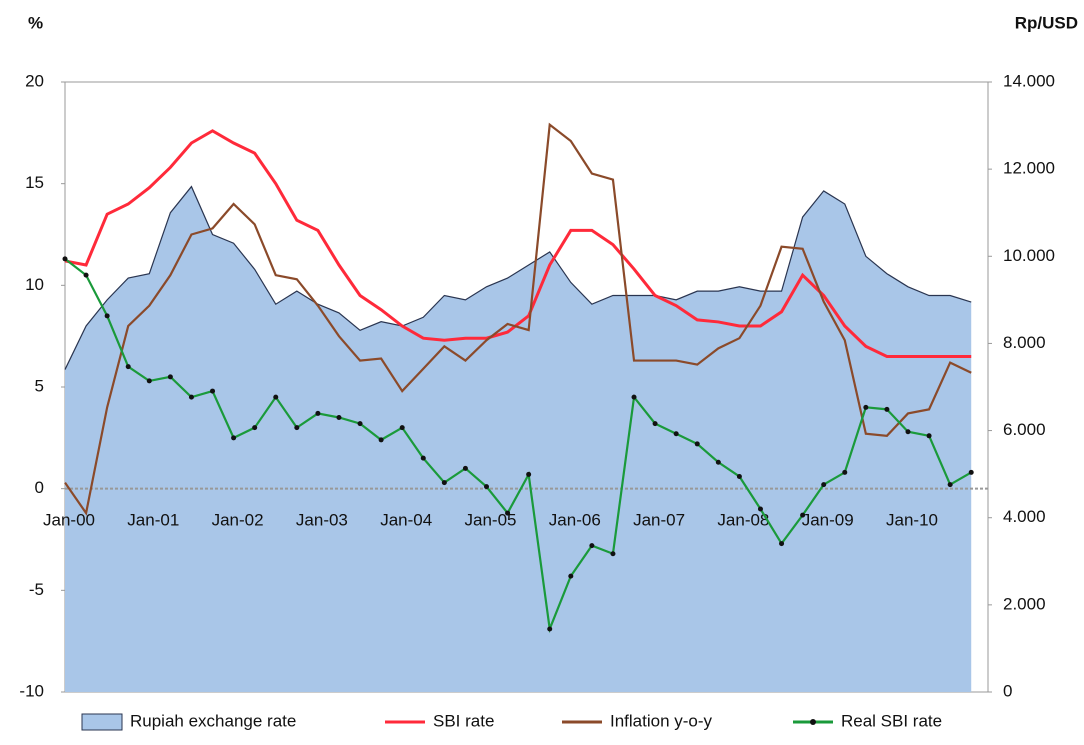 This screenshot has width=1084, height=745. I want to click on y-axis-label: %, so click(35, 22).